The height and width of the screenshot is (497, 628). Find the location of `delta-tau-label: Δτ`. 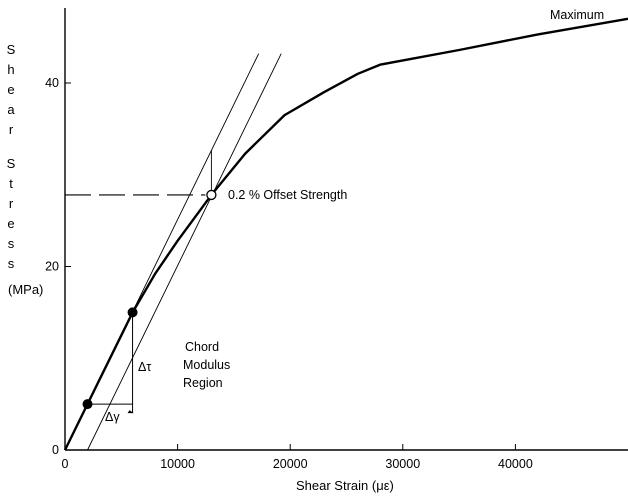

delta-tau-label: Δτ is located at coordinates (145, 367).